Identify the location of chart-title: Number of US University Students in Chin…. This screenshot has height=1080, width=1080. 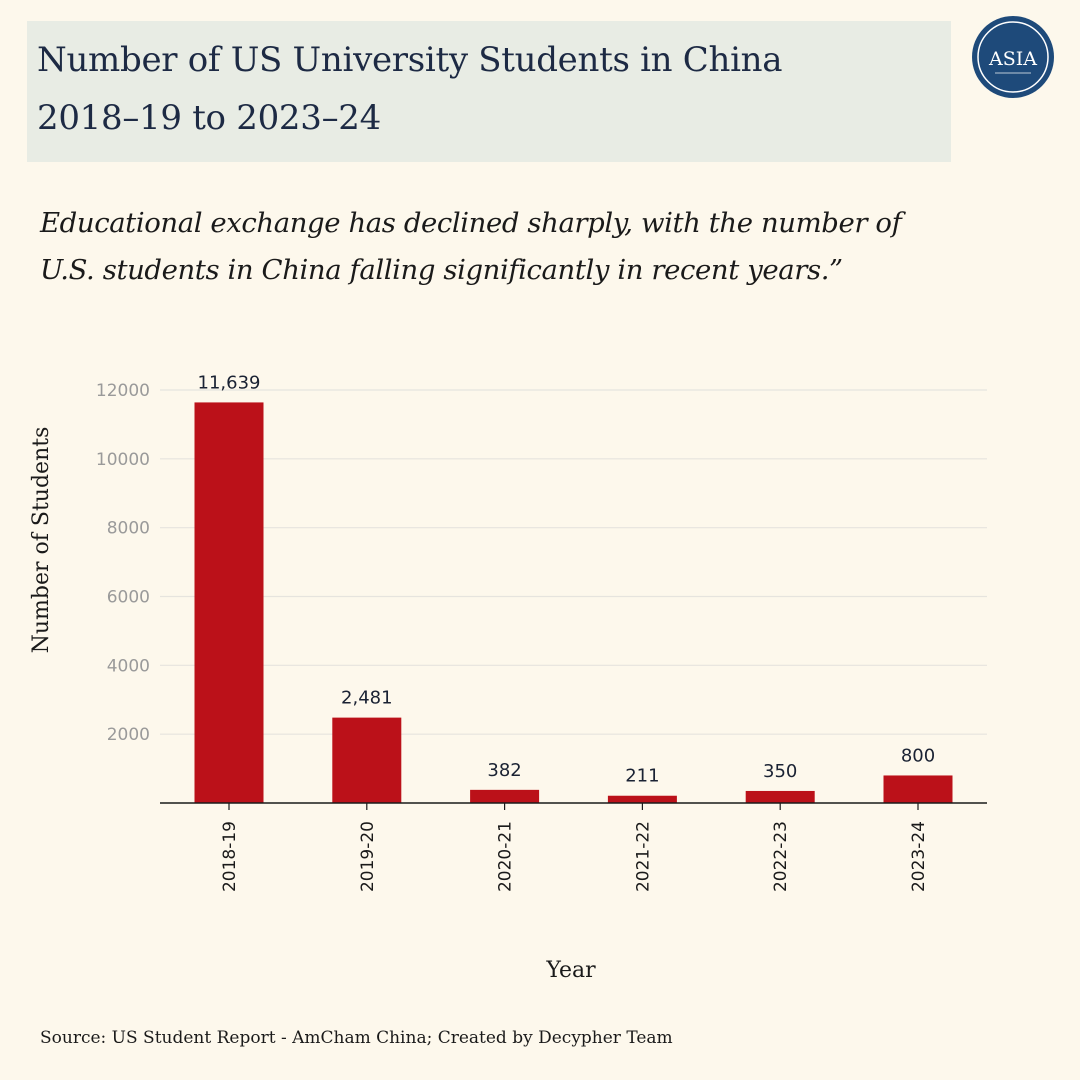
(410, 60).